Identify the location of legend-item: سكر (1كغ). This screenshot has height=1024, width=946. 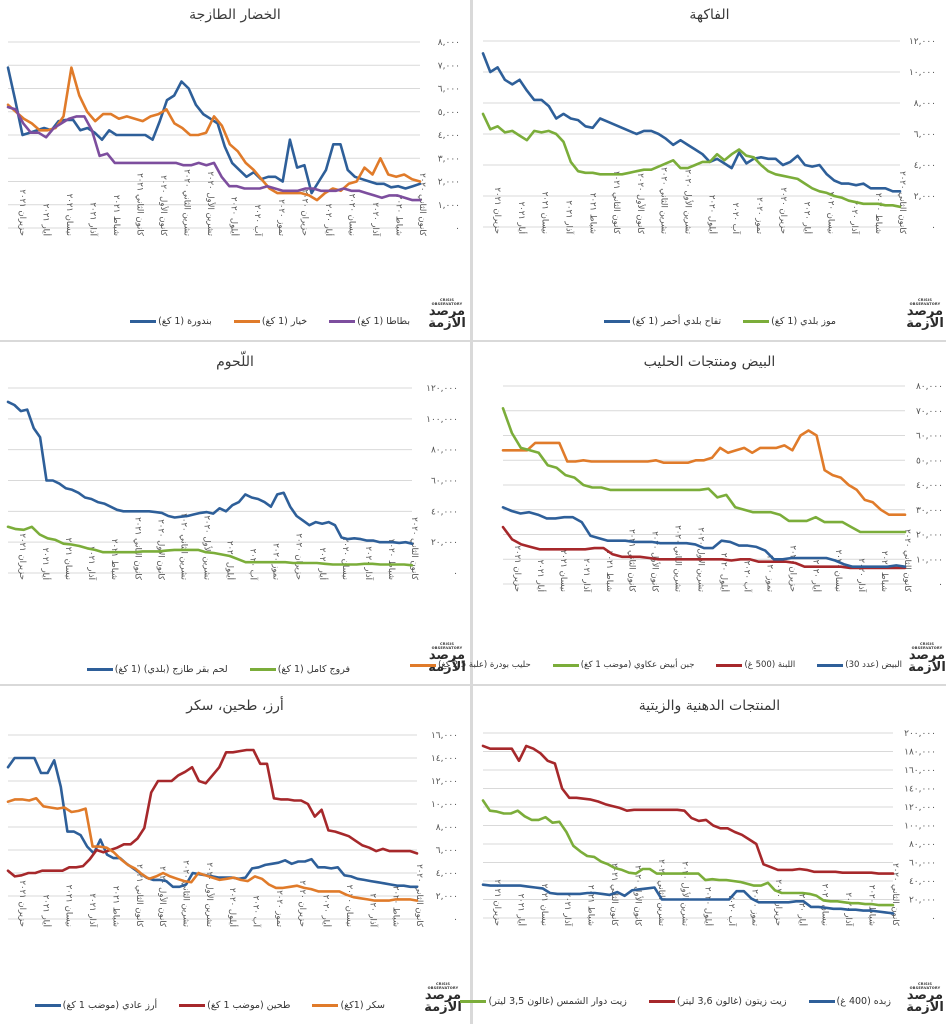
(348, 1005).